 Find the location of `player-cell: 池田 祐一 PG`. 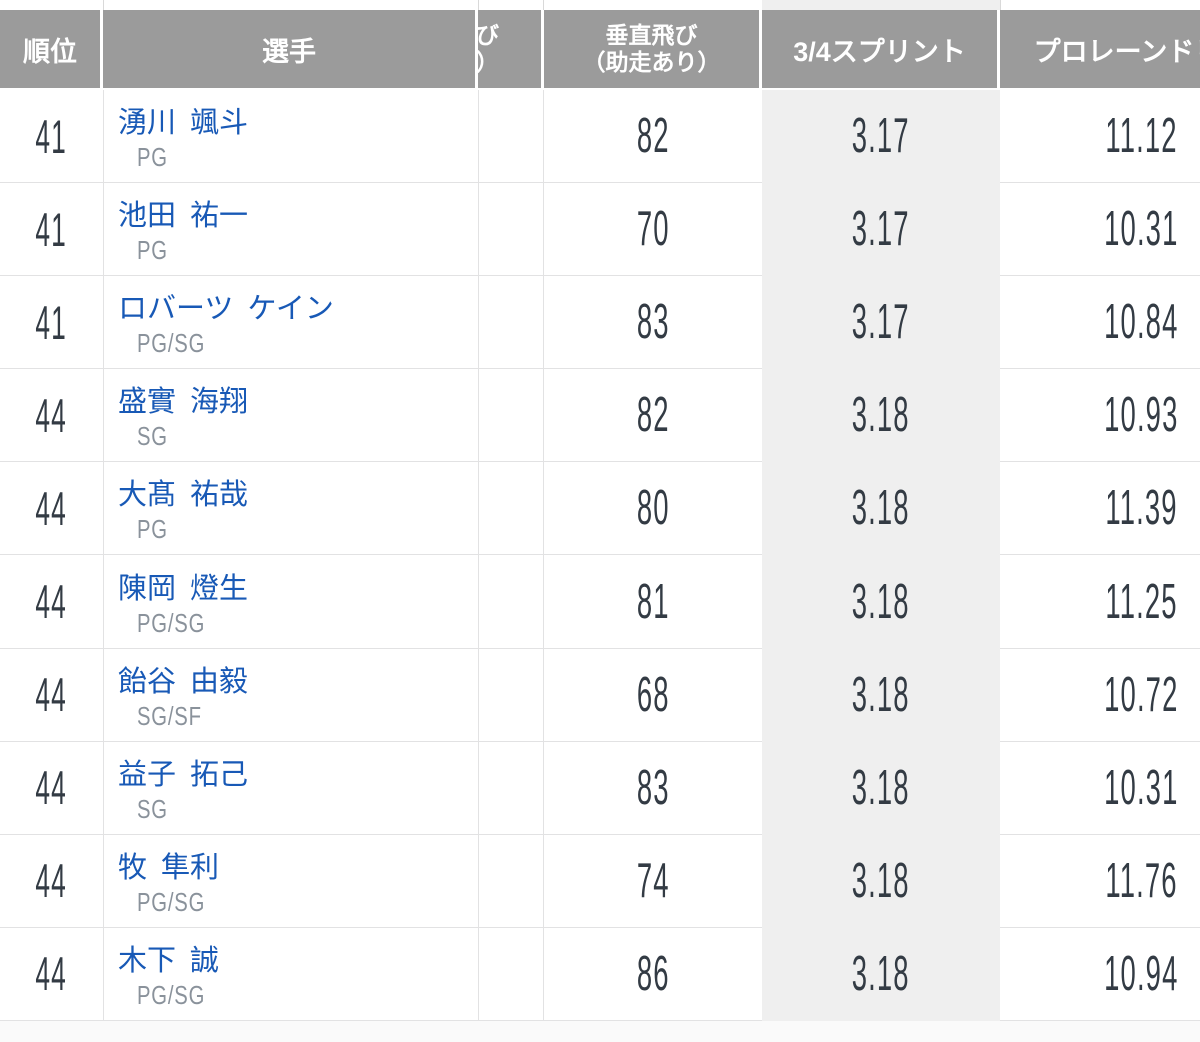

player-cell: 池田 祐一 PG is located at coordinates (290, 229).